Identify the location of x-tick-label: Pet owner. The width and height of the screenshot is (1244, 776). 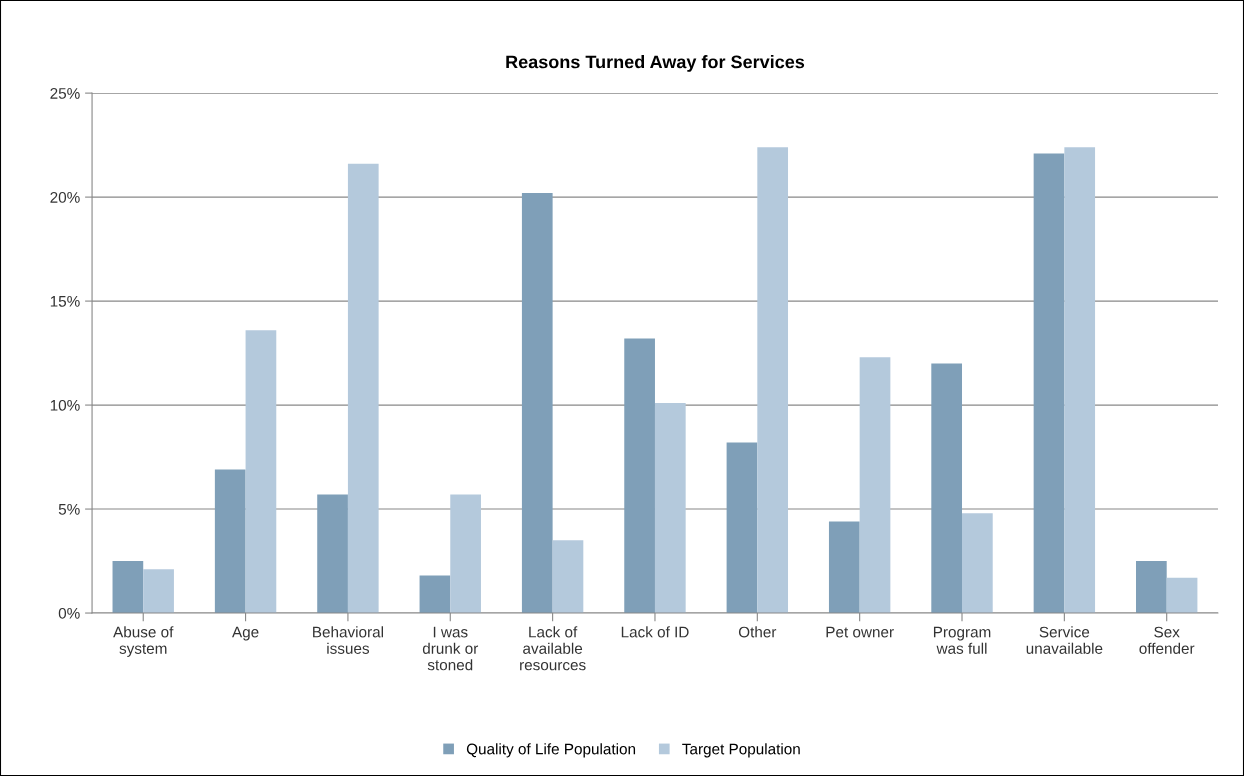
(860, 632).